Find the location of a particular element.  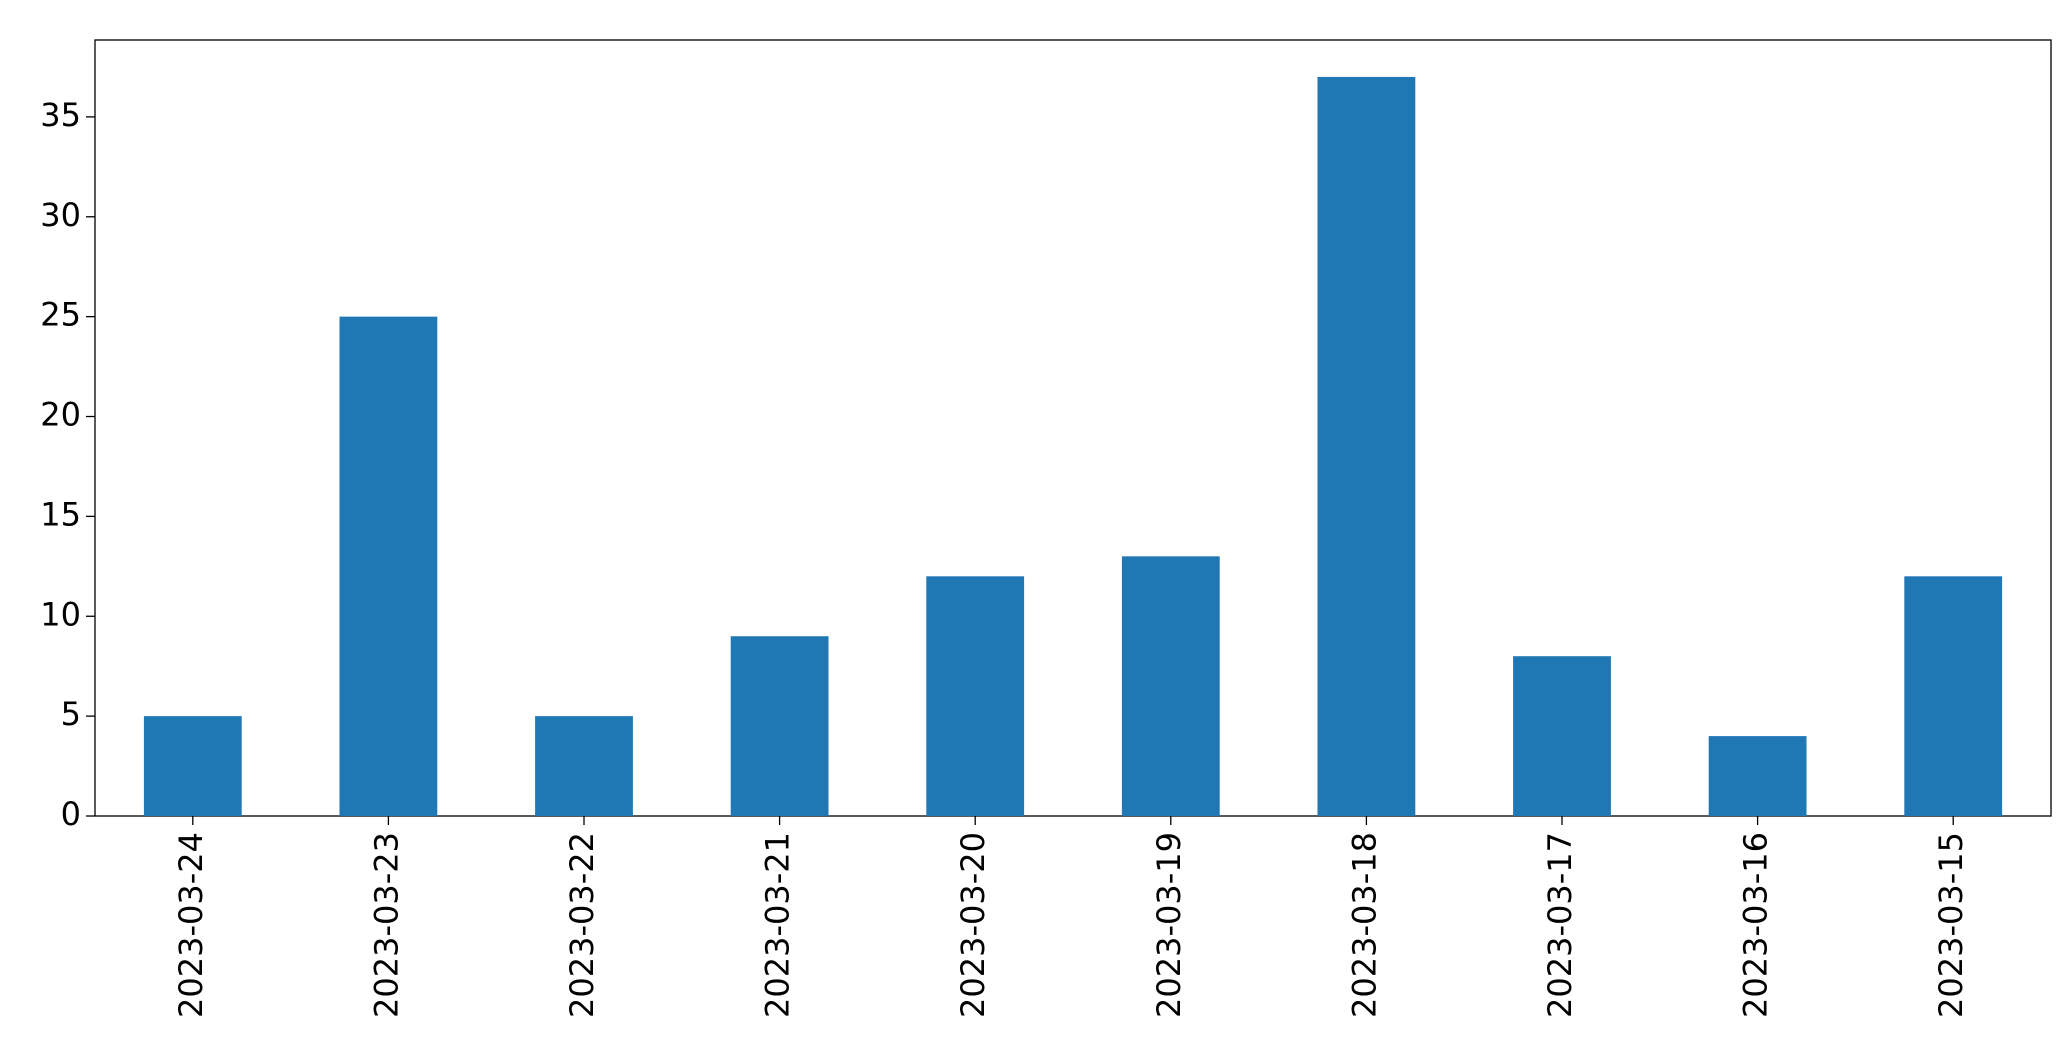

y-tick-label: 25 is located at coordinates (60, 315).